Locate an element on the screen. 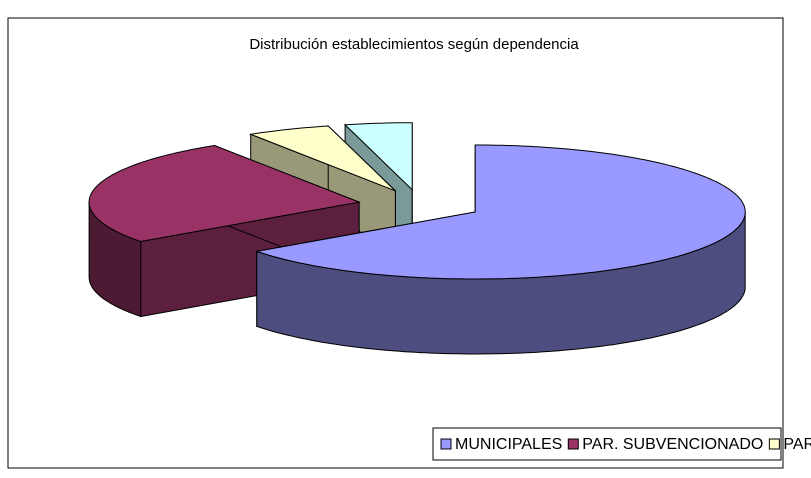 The width and height of the screenshot is (811, 478). legend-label: MUNICIPALES is located at coordinates (508, 444).